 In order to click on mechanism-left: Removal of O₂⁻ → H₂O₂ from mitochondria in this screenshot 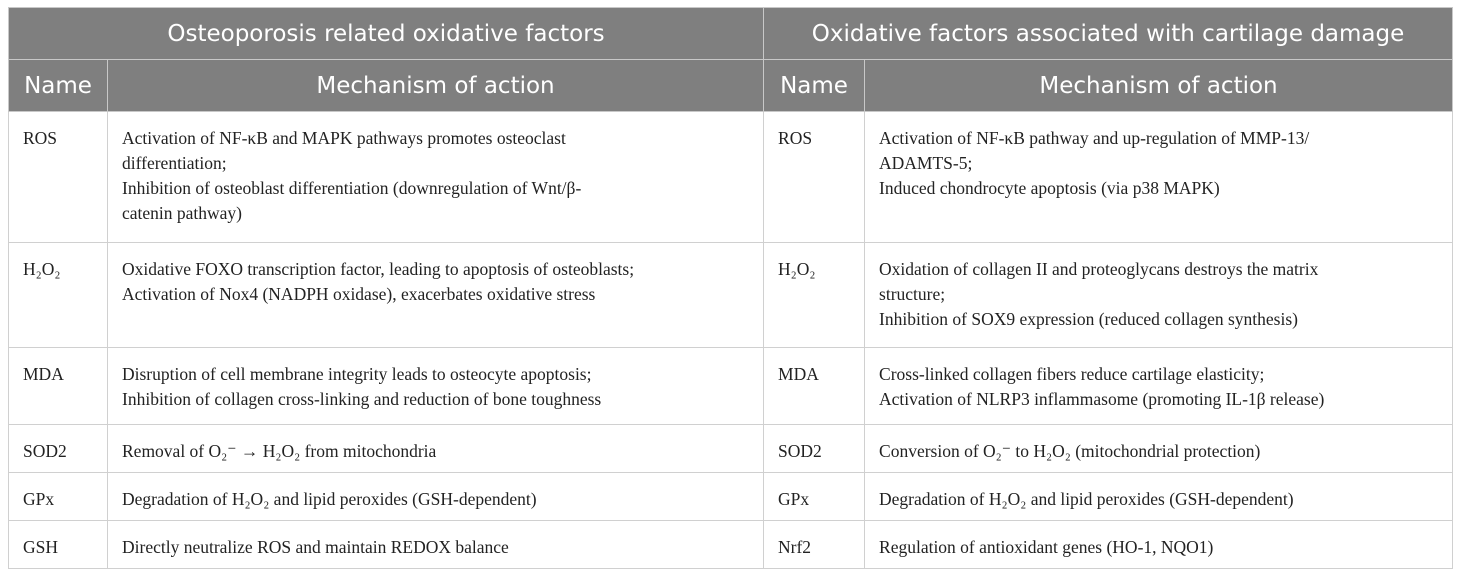, I will do `click(435, 448)`.